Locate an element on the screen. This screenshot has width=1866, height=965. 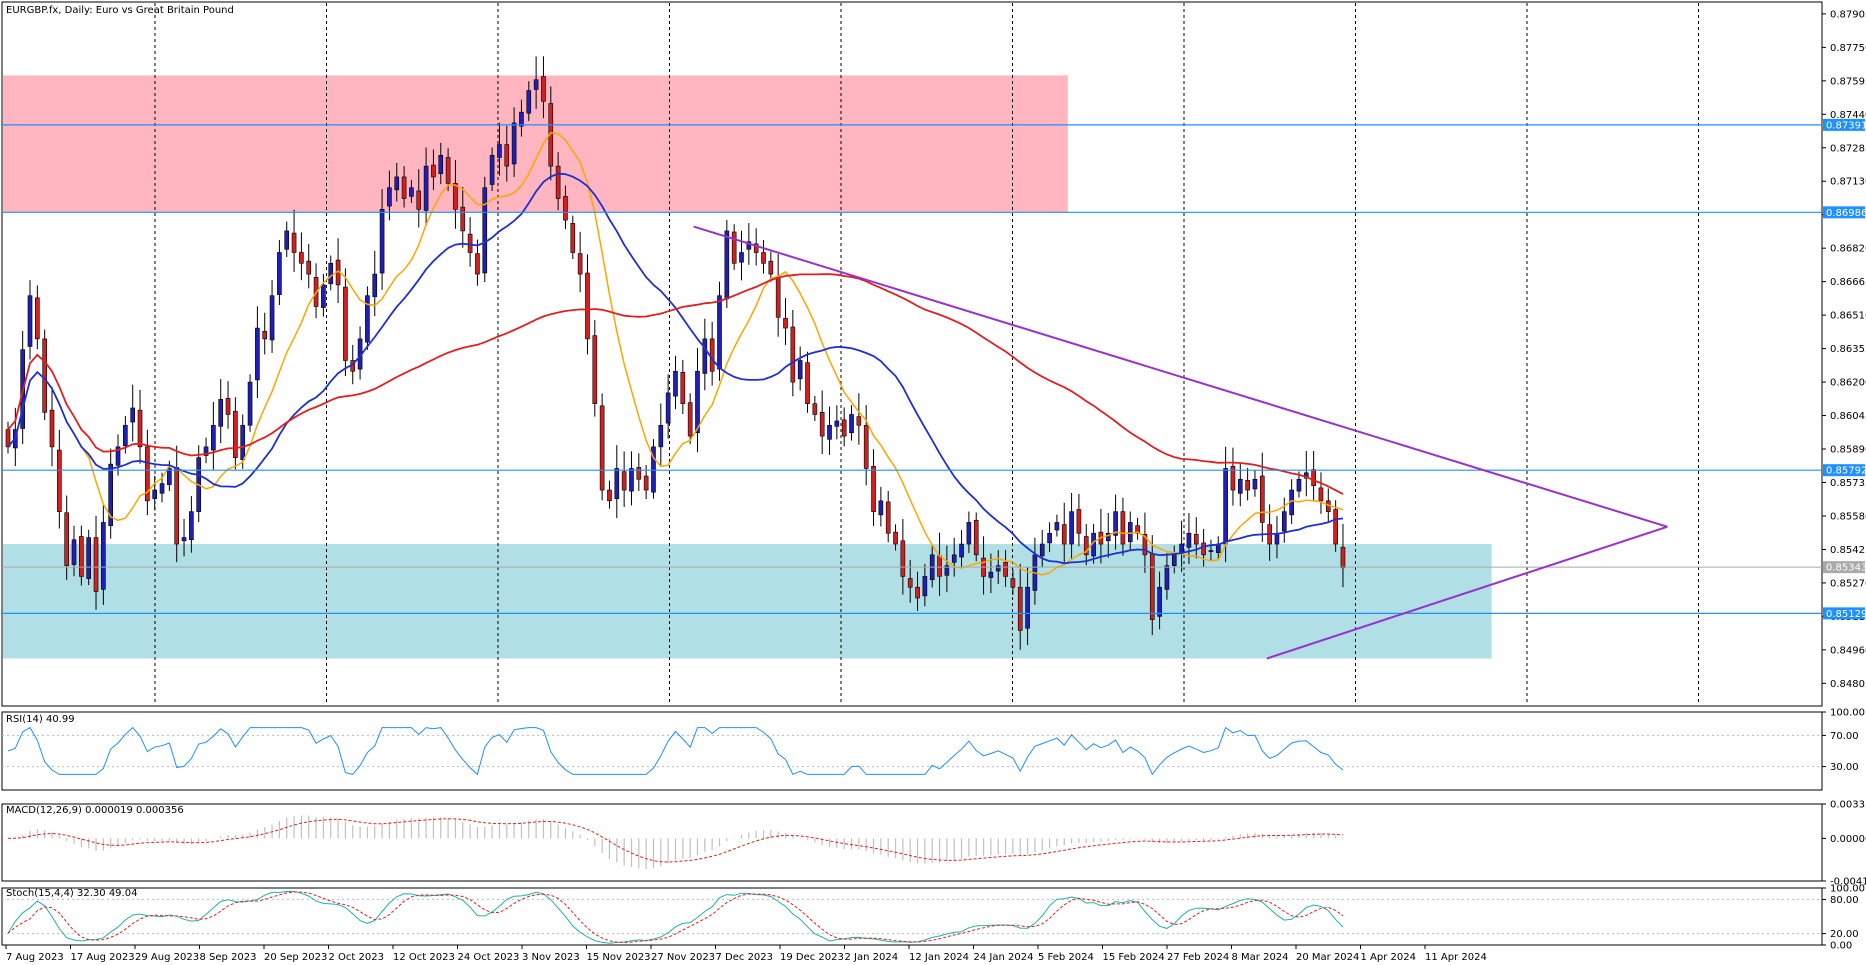
macd-panel: 0.003352 0.000000 -0.004161 is located at coordinates (933, 844).